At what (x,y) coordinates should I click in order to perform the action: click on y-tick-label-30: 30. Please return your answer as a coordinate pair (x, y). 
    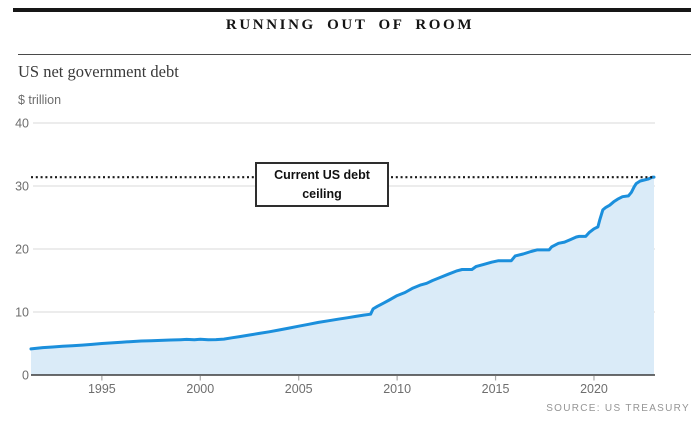
    Looking at the image, I should click on (22, 187).